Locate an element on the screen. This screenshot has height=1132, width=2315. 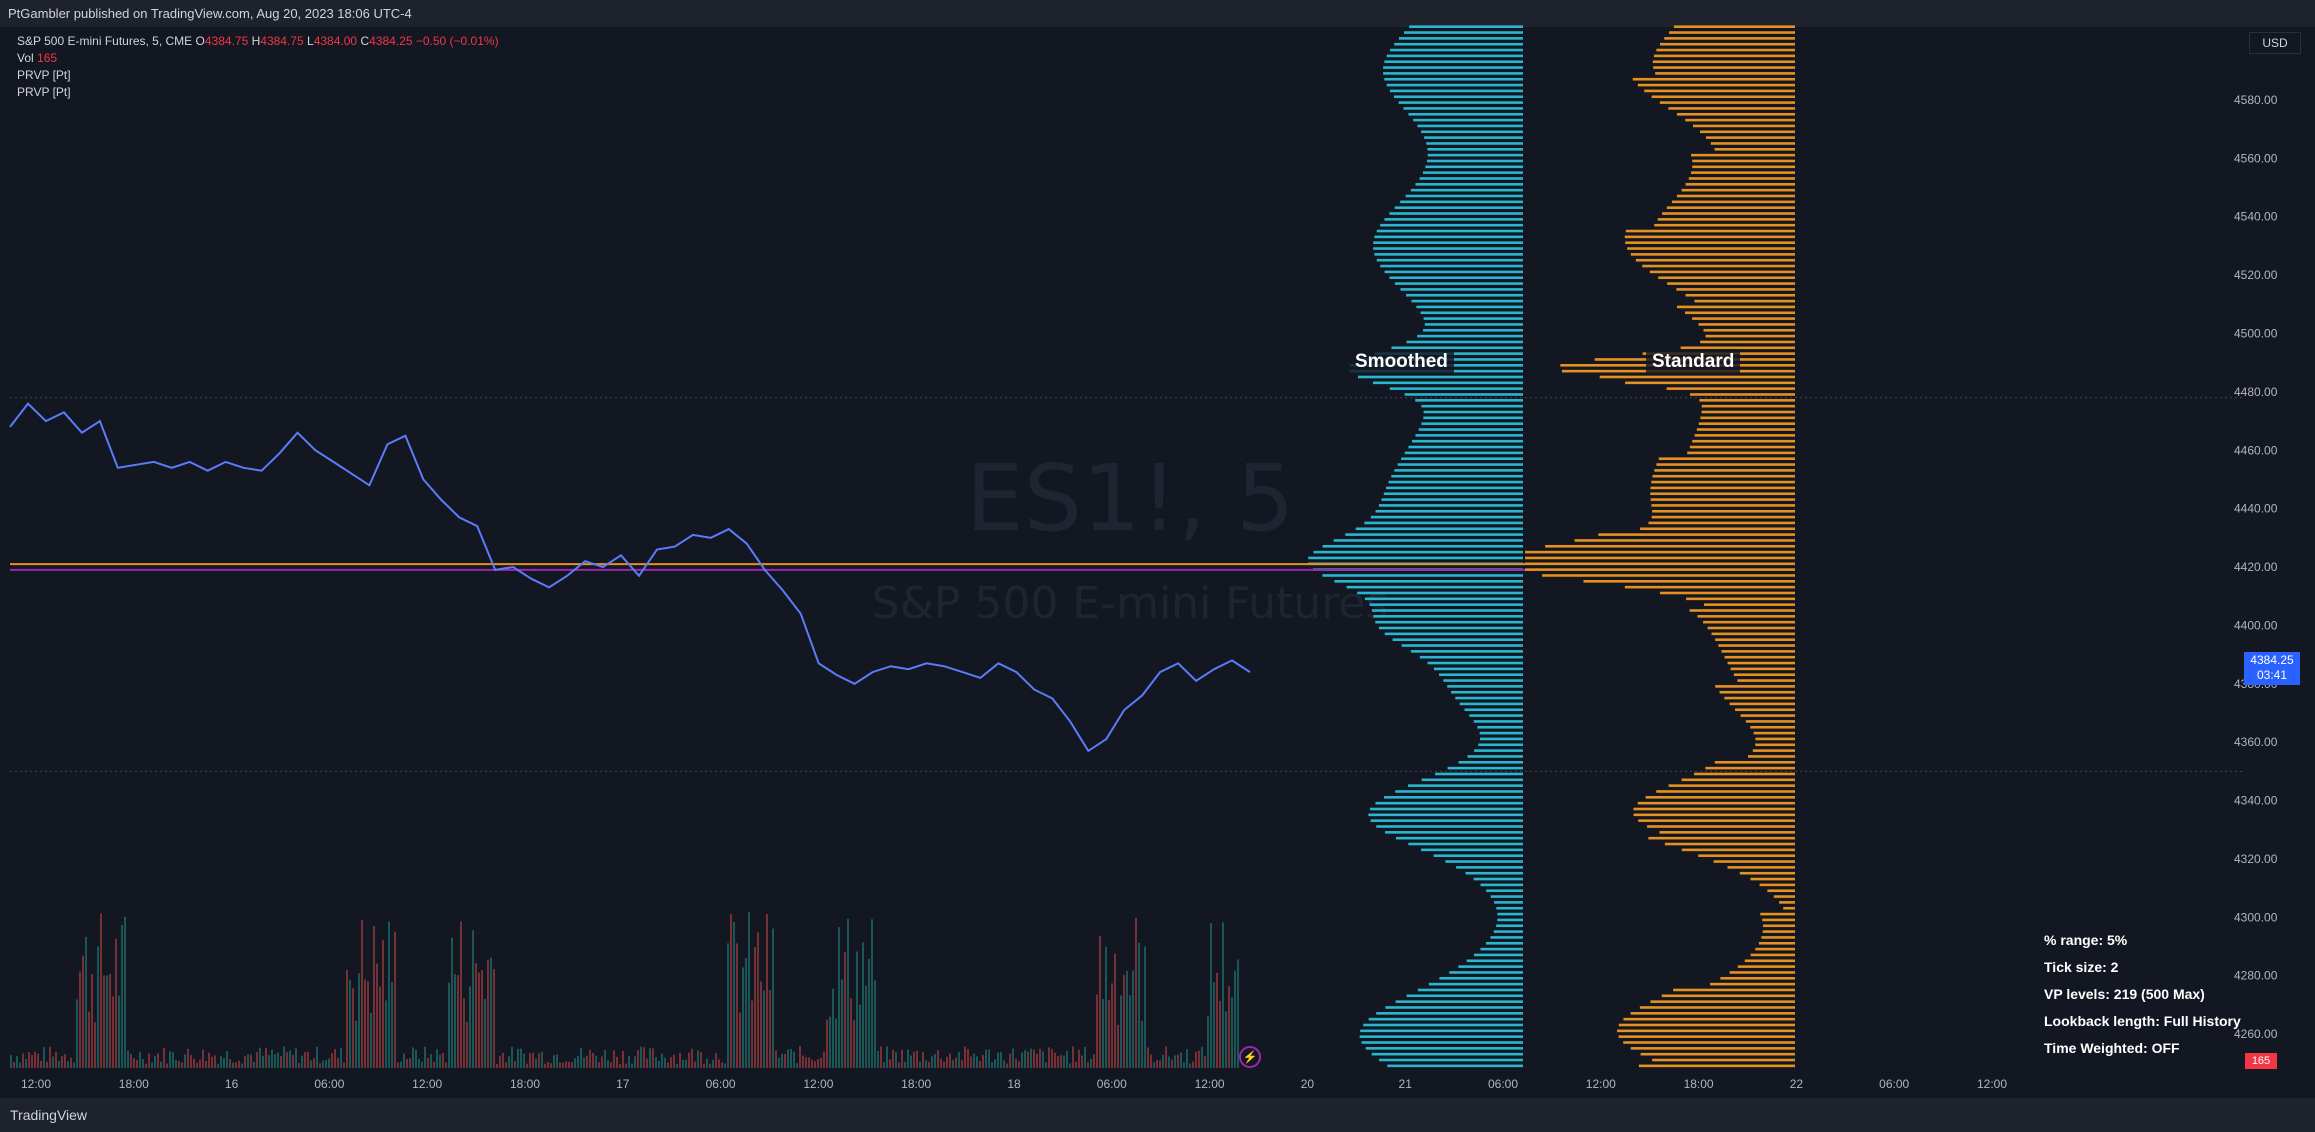
info-tick: Tick size: 2 is located at coordinates (2081, 967).